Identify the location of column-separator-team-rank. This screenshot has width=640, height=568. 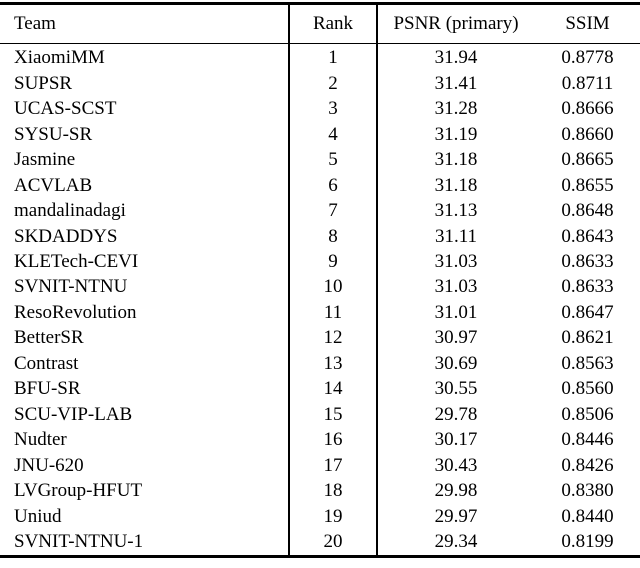
(289, 281).